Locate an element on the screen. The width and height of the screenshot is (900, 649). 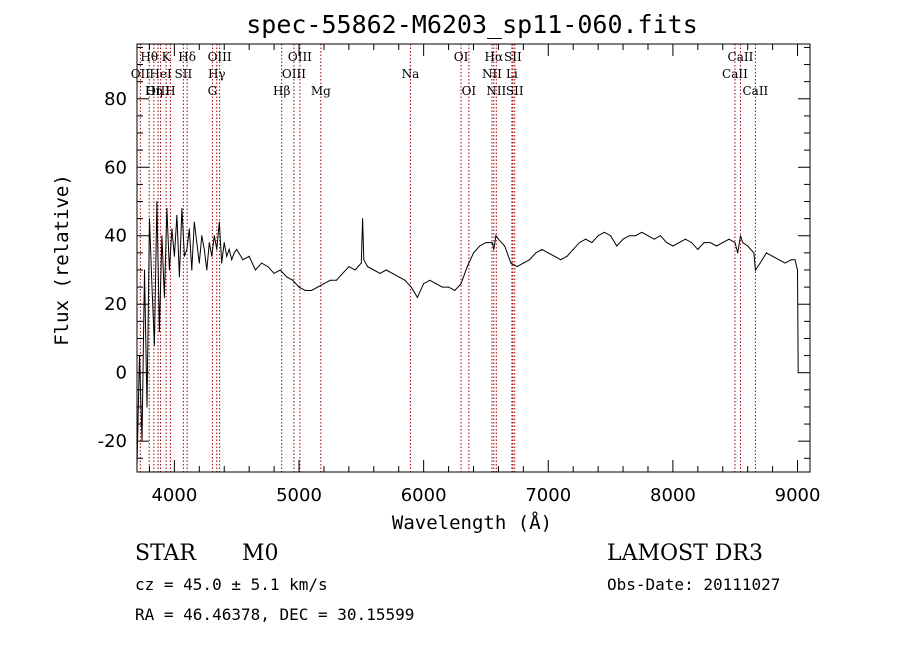
coordinates: RA = 46.46378, DEC = 30.15599 is located at coordinates (274, 614).